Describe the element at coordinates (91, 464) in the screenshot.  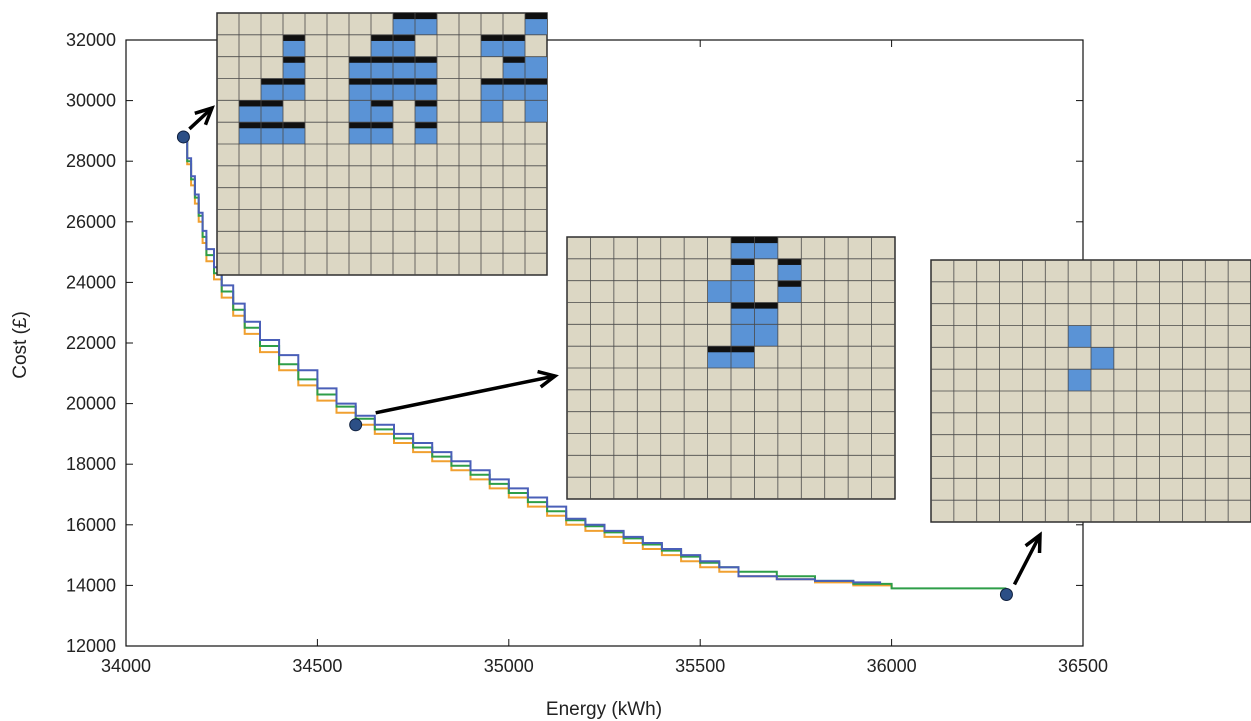
I see `y-tick-label: 18000` at that location.